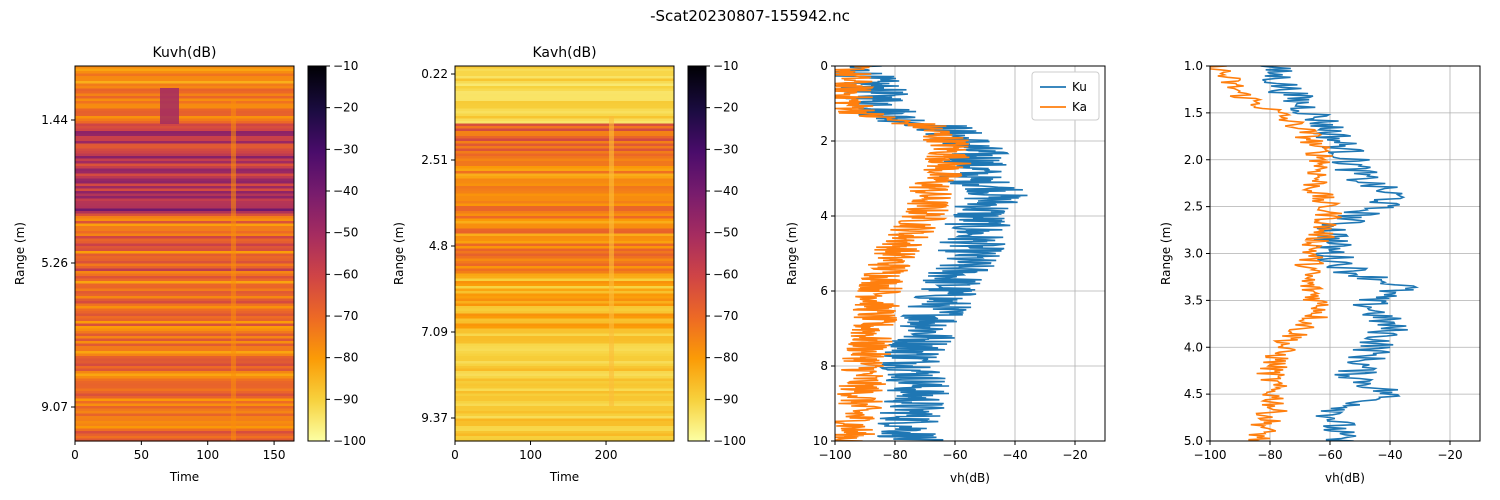 The image size is (1500, 500). Describe the element at coordinates (345, 358) in the screenshot. I see `colorbar-tick-label: −80` at that location.